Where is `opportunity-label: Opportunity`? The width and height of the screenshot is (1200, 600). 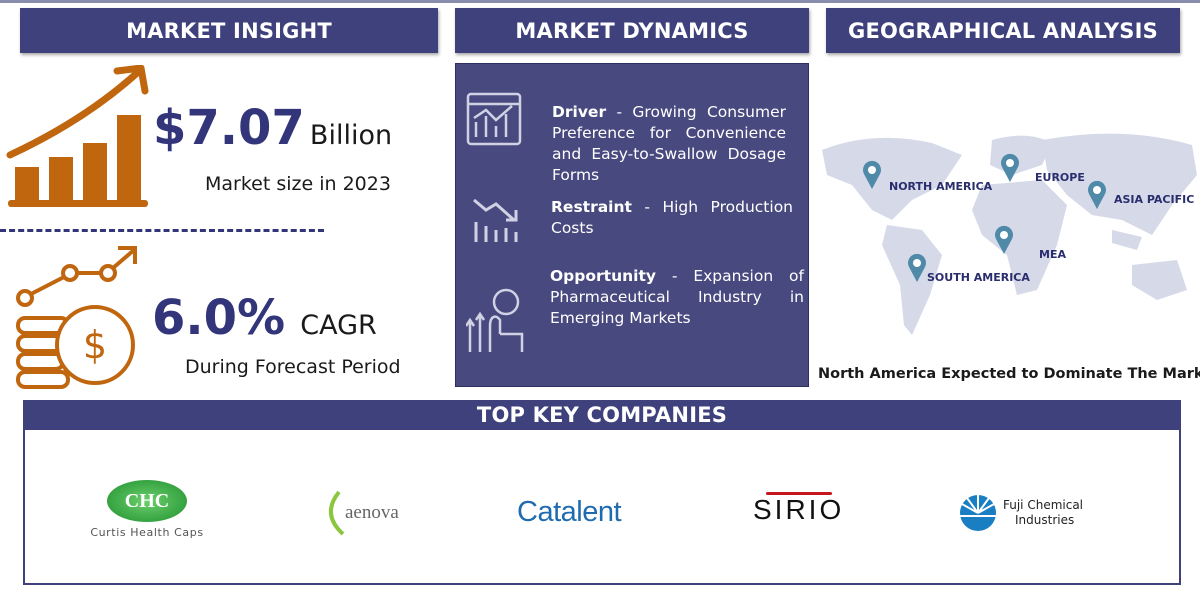
opportunity-label: Opportunity is located at coordinates (603, 276).